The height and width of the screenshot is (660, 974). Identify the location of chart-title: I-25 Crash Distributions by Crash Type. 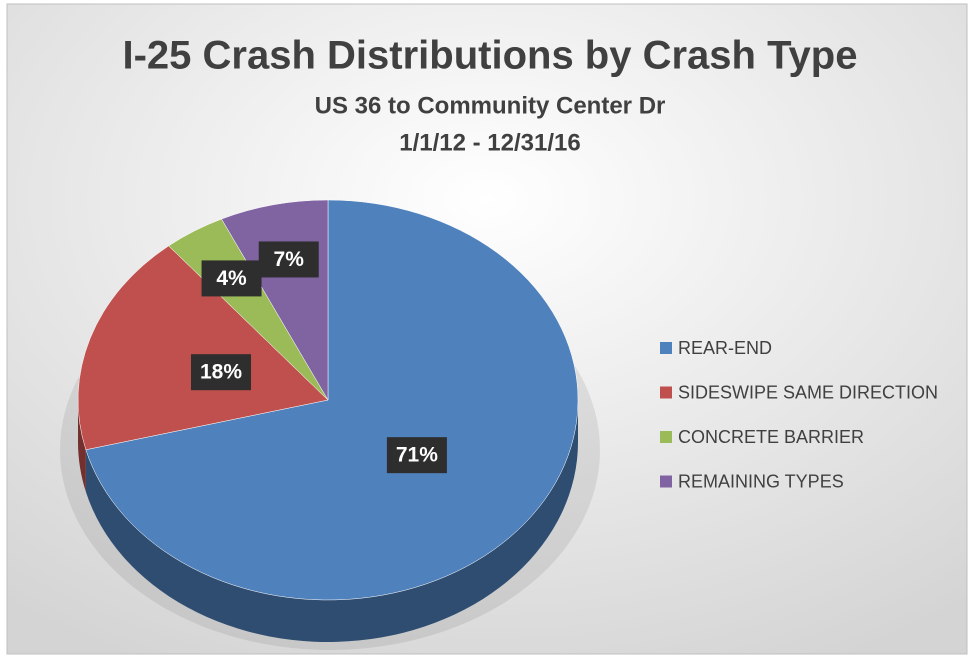
(490, 56).